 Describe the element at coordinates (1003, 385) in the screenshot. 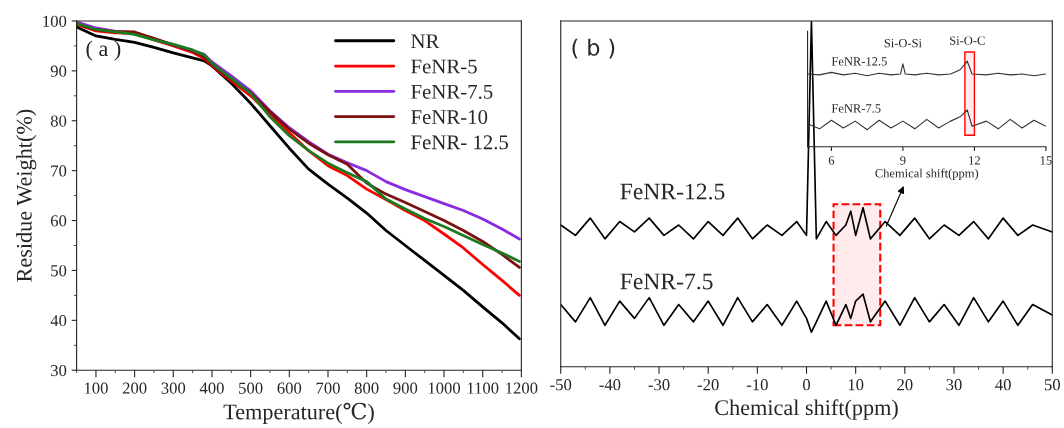

I see `x-tick-label: 40` at that location.